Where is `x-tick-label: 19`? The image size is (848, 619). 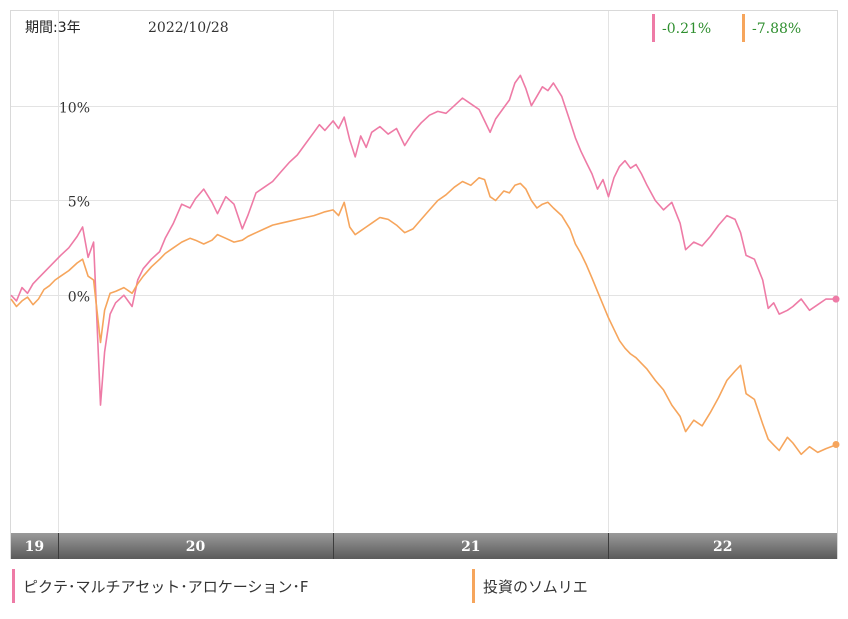
x-tick-label: 19 is located at coordinates (34, 547).